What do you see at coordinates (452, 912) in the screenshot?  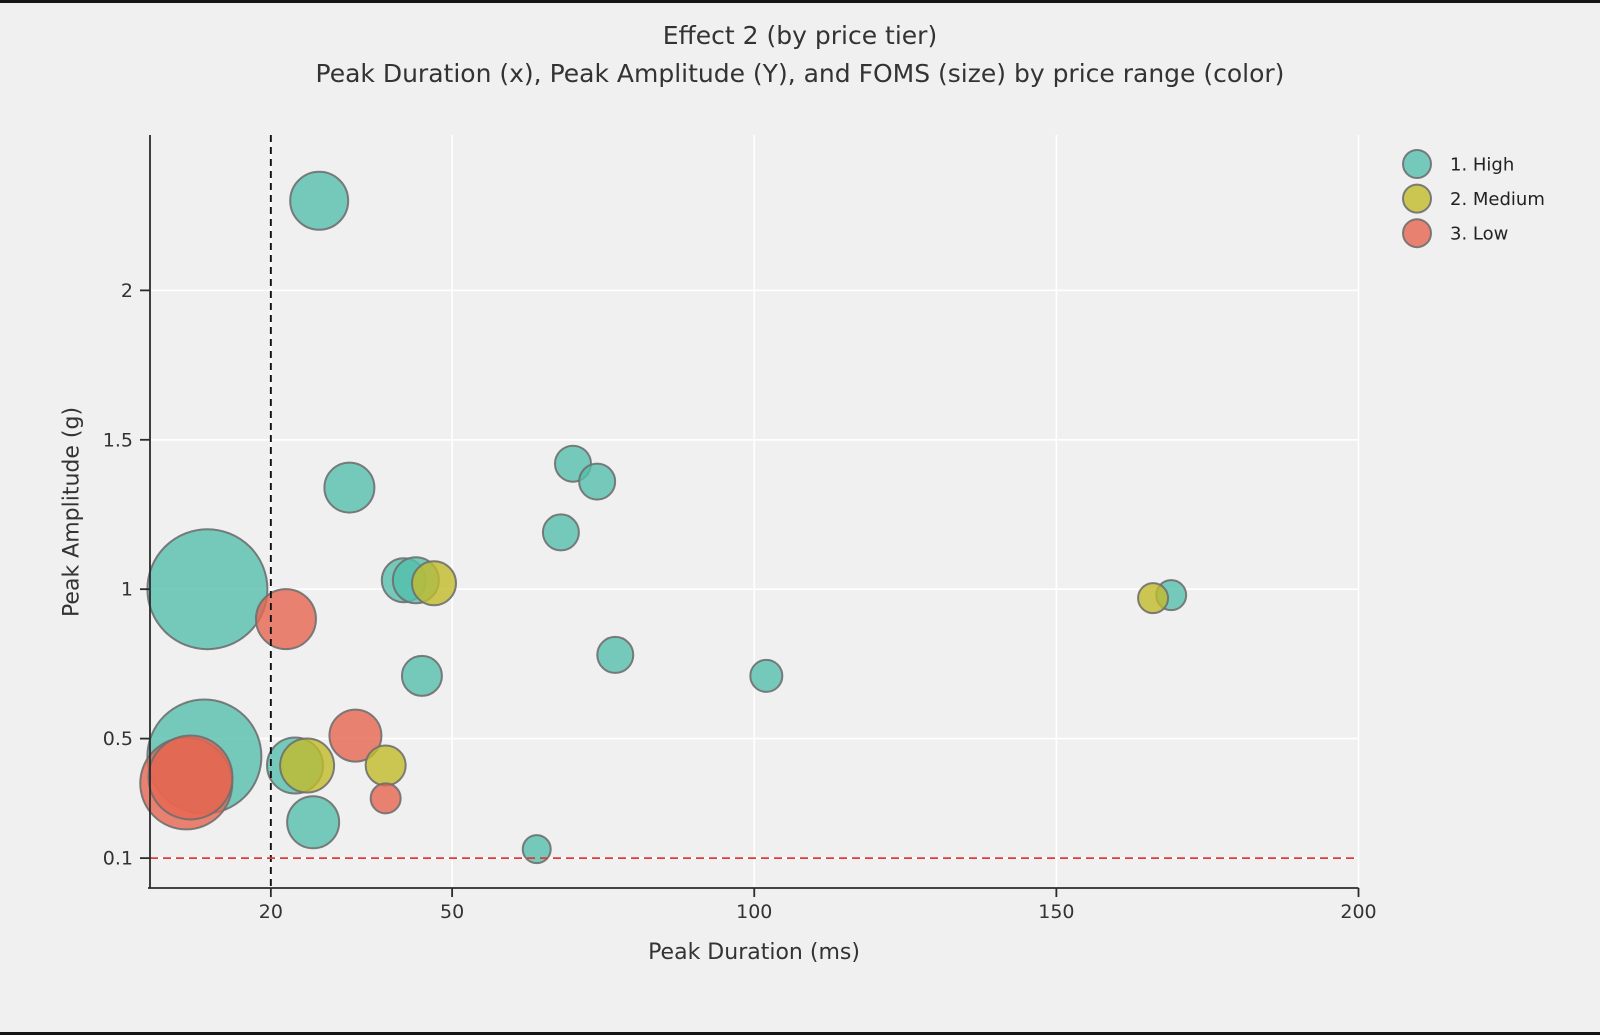 I see `x-tick-label: 50` at bounding box center [452, 912].